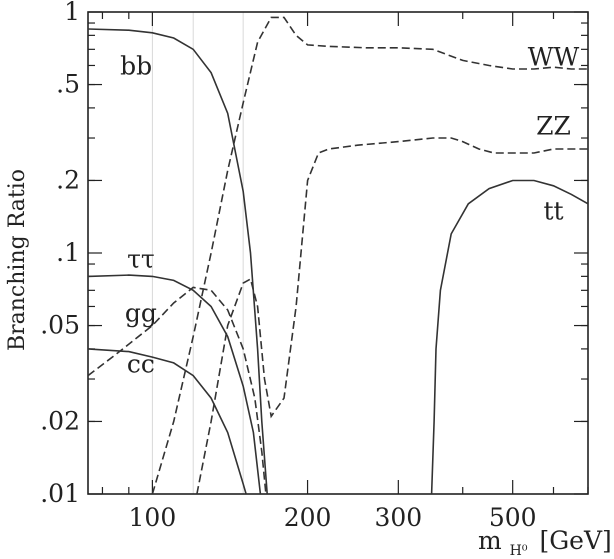 Image resolution: width=614 pixels, height=559 pixels. I want to click on x-axis-label-sub: H⁰, so click(519, 551).